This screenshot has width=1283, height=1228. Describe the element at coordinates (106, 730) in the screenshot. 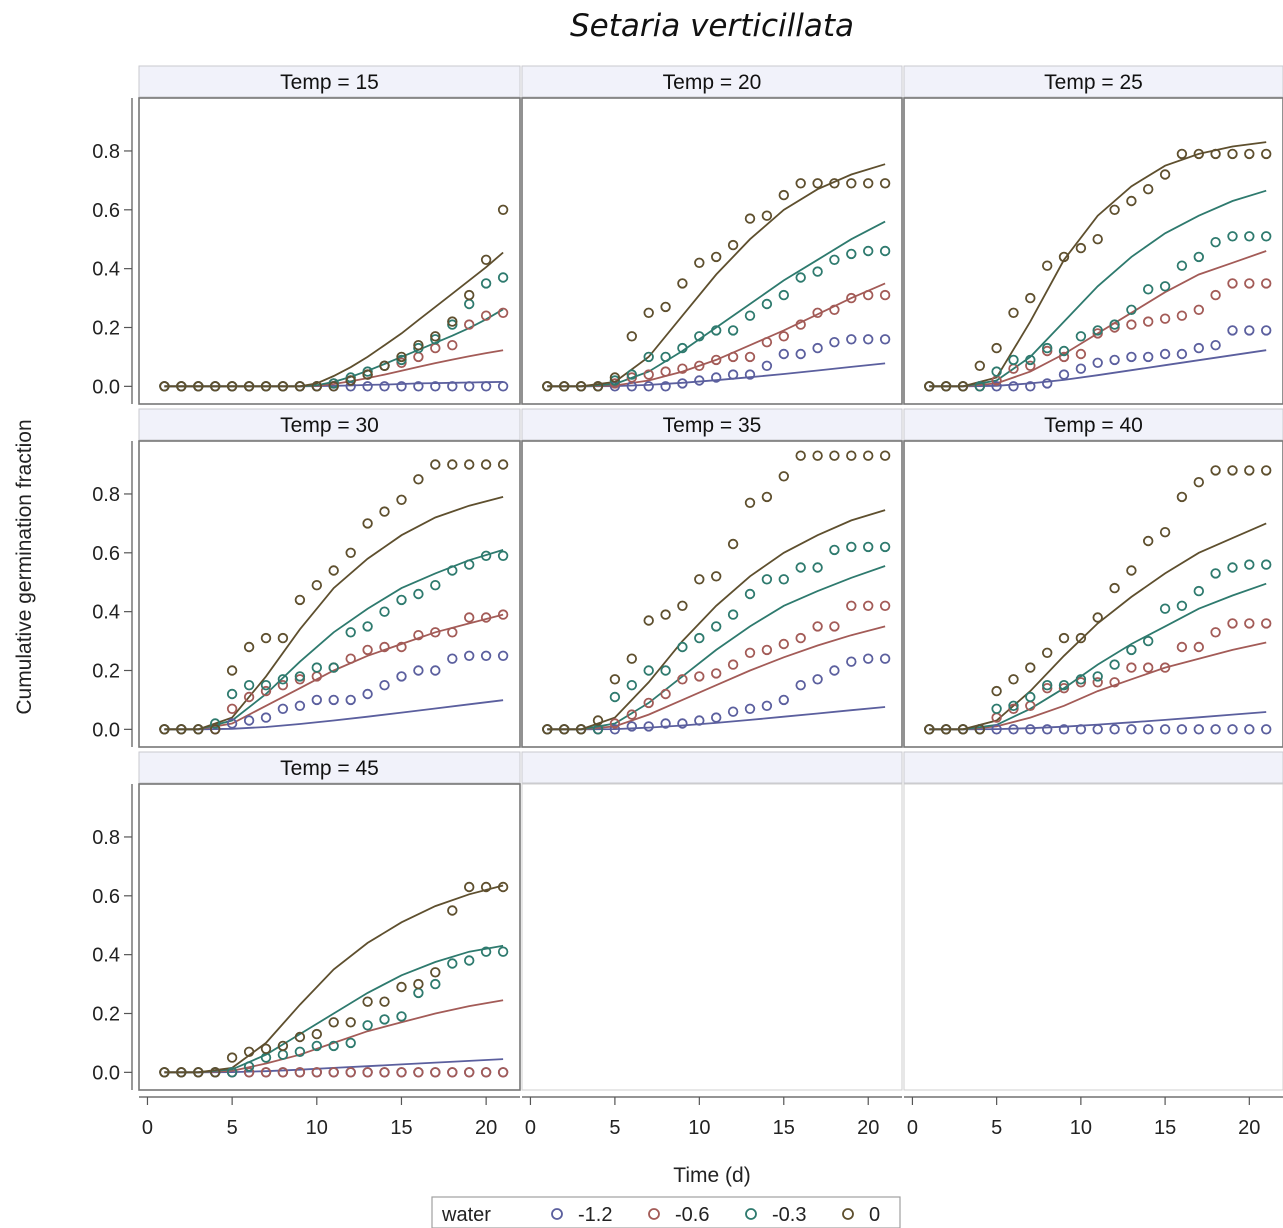

I see `y-tick-label: 0.0` at that location.